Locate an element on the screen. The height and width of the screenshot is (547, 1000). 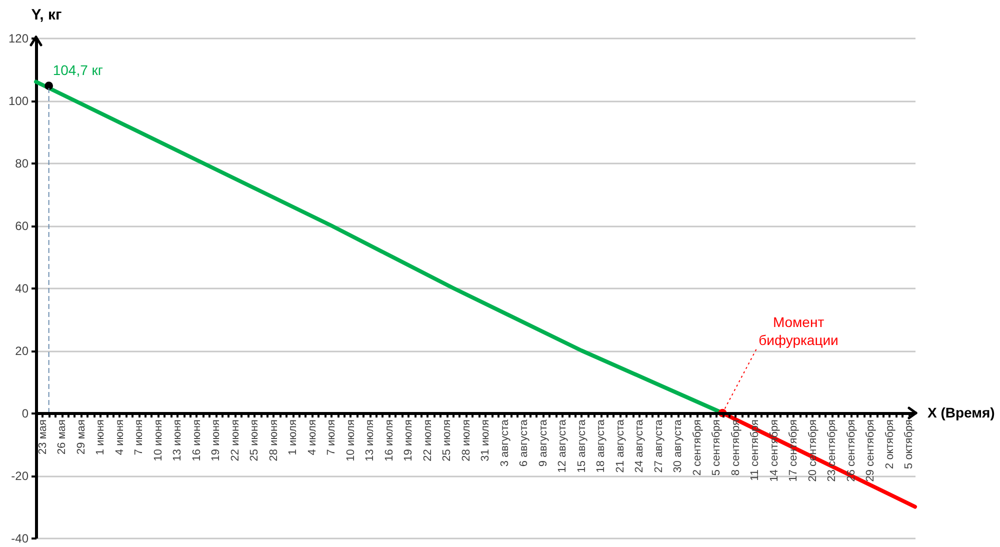
x-tick-label: 12 августа is located at coordinates (562, 445).